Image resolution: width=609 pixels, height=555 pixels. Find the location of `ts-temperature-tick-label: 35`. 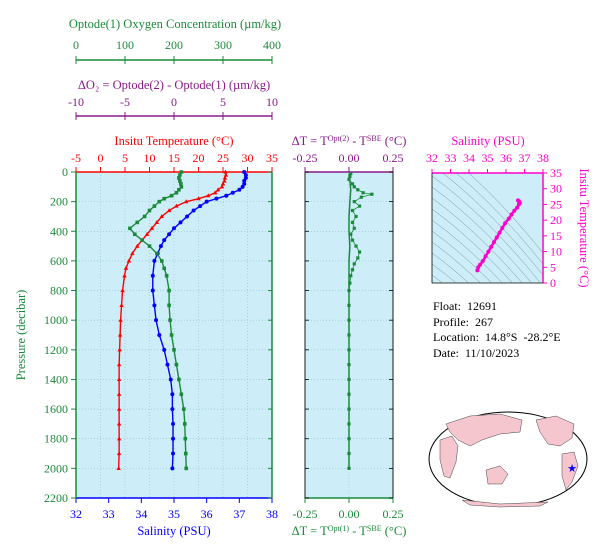

ts-temperature-tick-label: 35 is located at coordinates (556, 173).